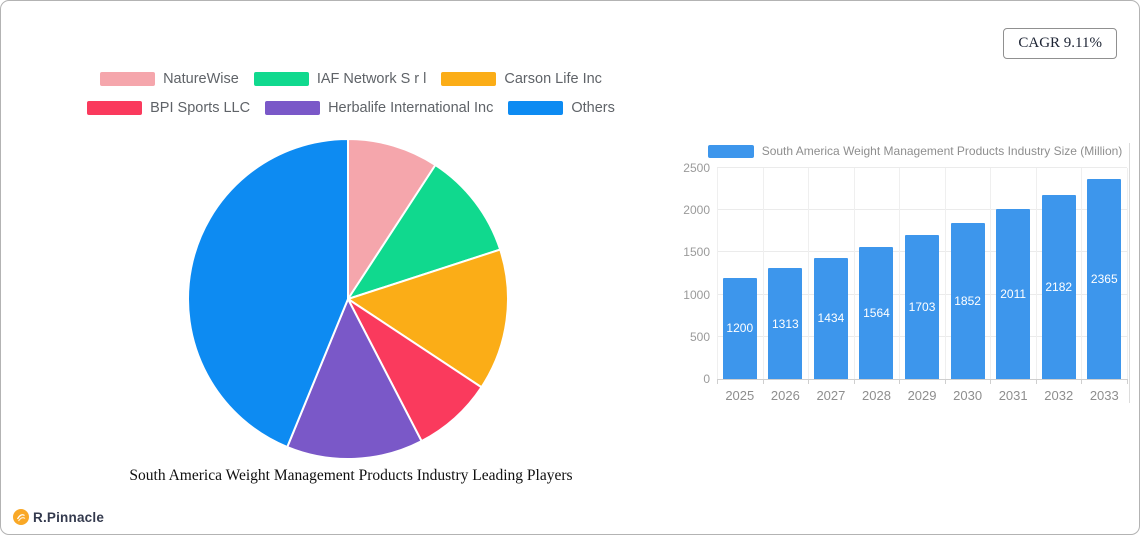  I want to click on pie-slice-iaf-network-s-r-l, so click(424, 232).